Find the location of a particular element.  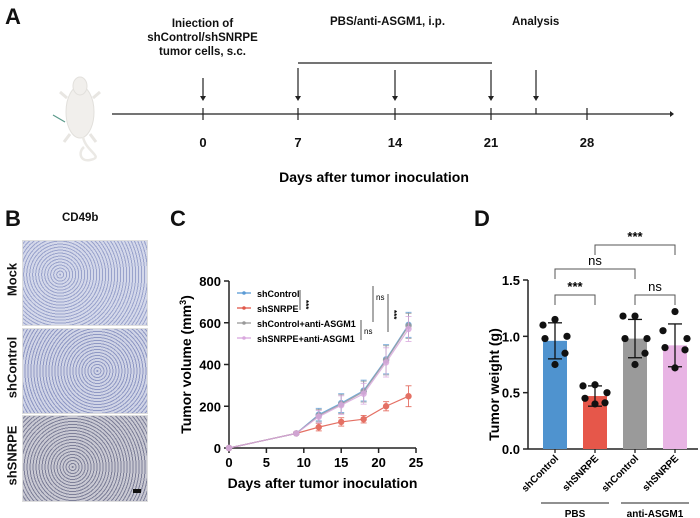

legend-item: shControl is located at coordinates (278, 294).